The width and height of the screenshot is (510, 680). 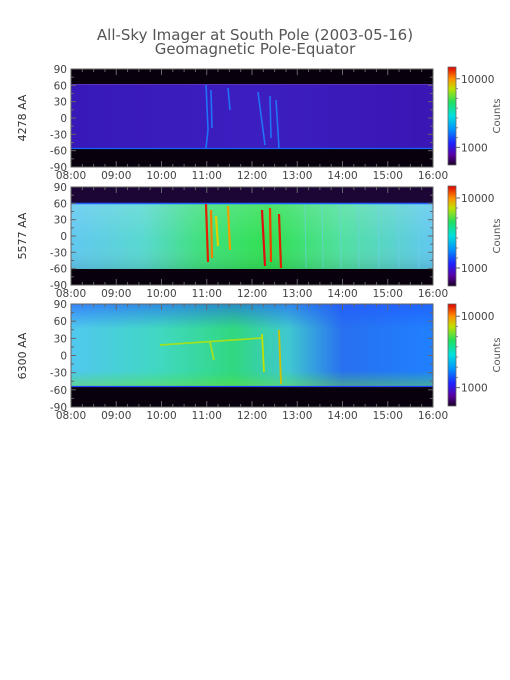 I want to click on y-axis-label: 6300 AA, so click(x=22, y=355).